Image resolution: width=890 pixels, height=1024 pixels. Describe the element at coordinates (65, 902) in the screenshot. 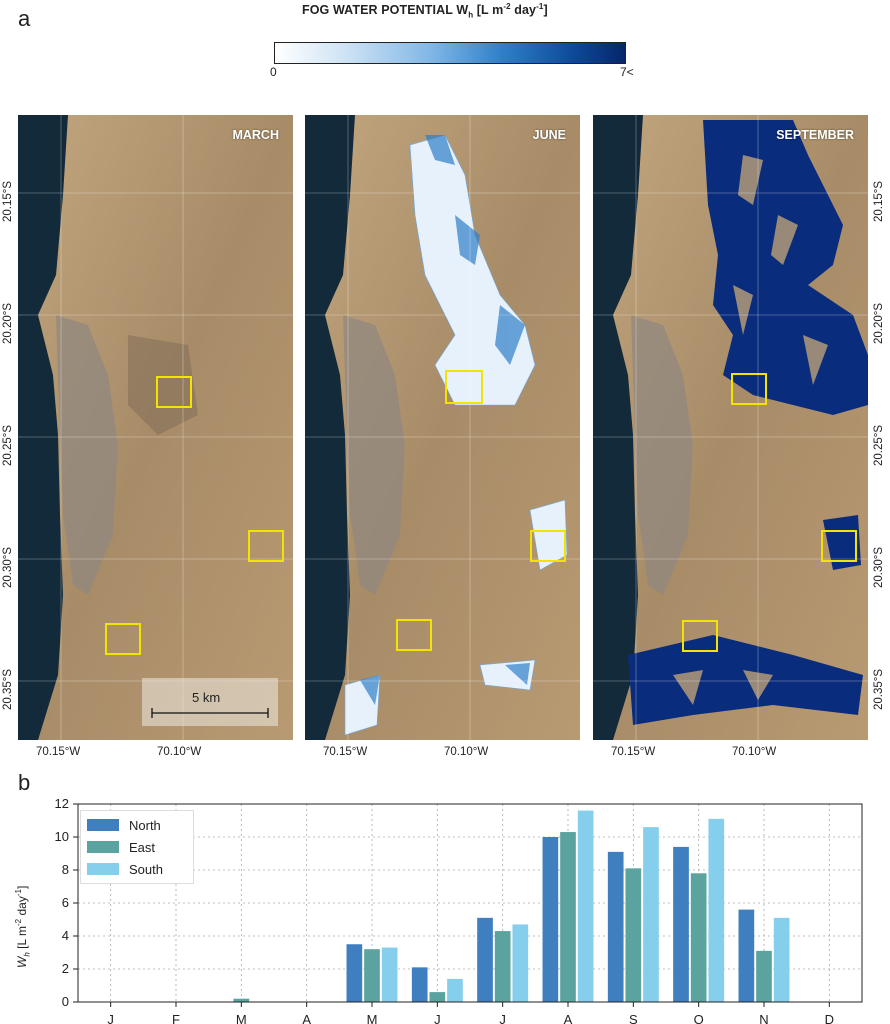

I see `y-tick-label: 6` at that location.